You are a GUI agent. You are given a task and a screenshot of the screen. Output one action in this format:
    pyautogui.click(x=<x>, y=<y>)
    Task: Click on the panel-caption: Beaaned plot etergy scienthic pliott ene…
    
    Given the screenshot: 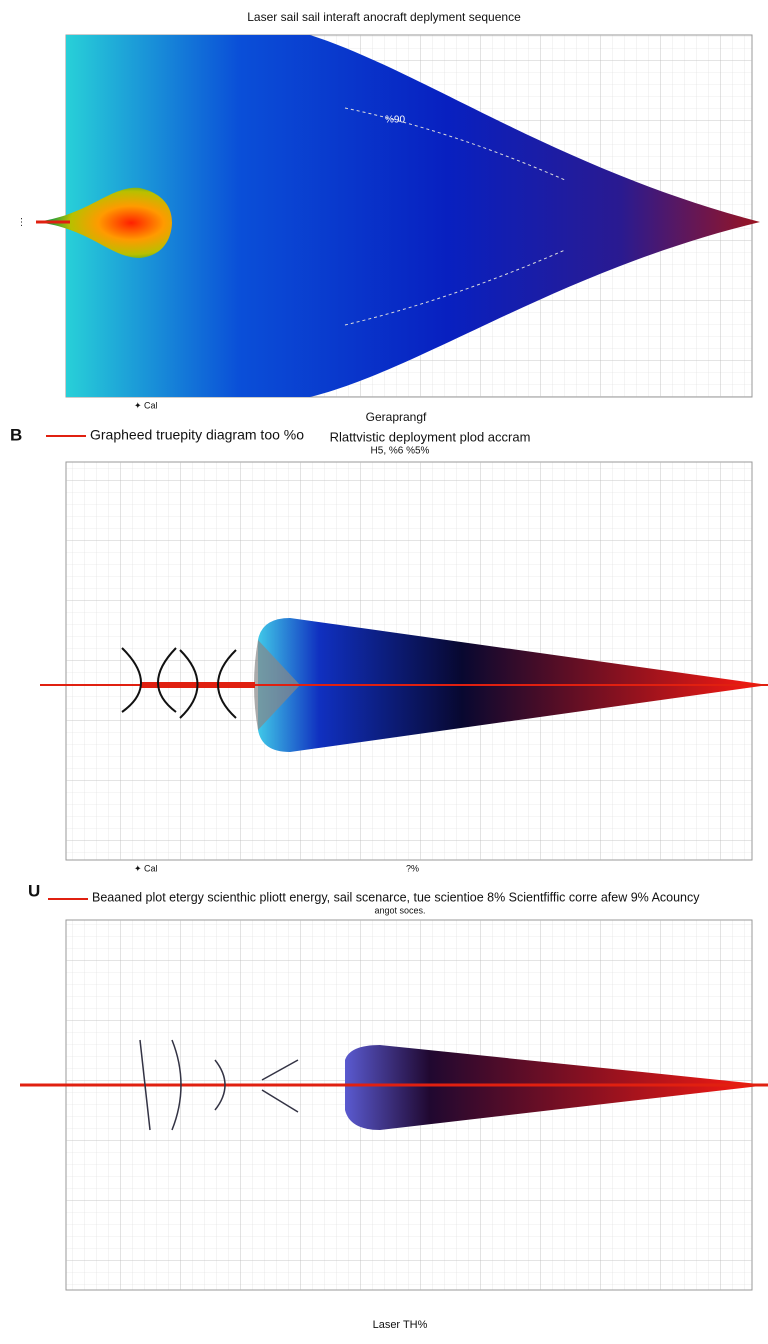 What is the action you would take?
    pyautogui.click(x=396, y=897)
    